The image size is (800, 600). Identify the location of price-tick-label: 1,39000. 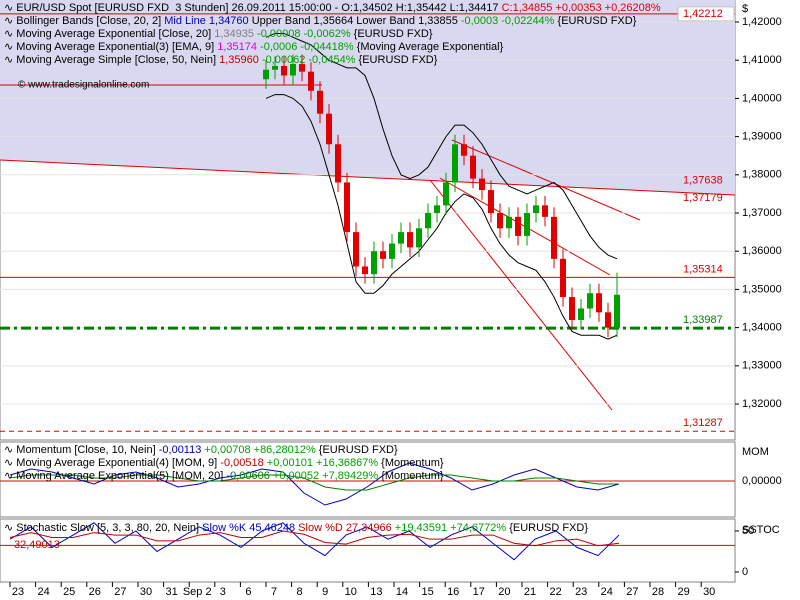
(762, 137).